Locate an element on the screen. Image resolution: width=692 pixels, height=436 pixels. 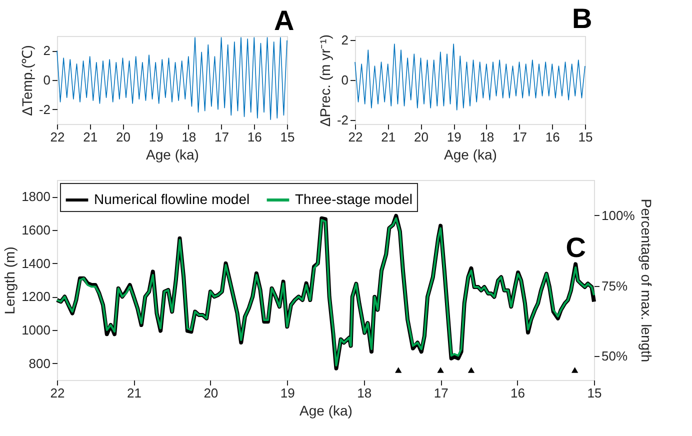
y2-tick-label: 75% is located at coordinates (615, 286).